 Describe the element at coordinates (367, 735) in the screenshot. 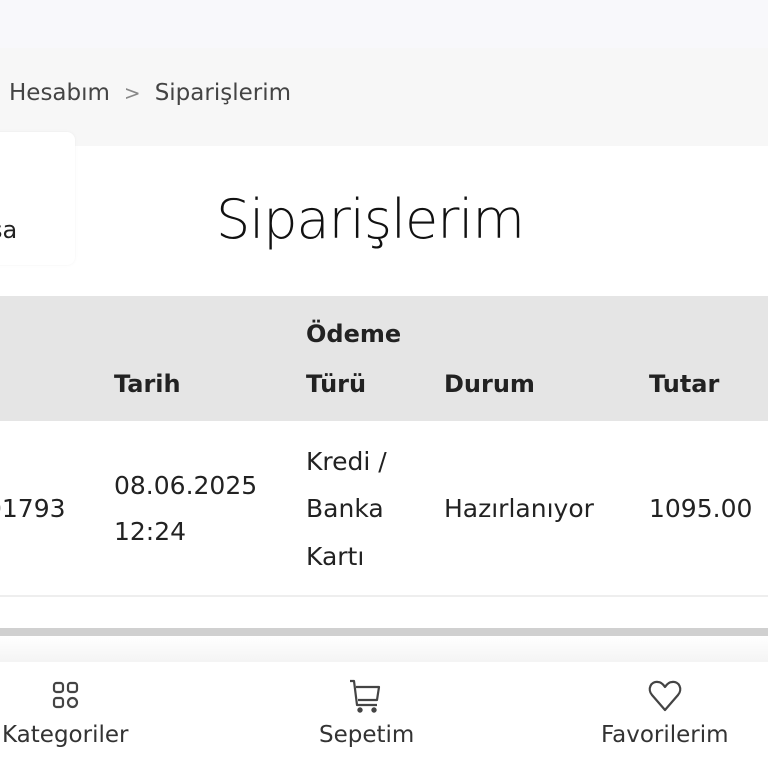

I see `nav-label: Sepetim` at that location.